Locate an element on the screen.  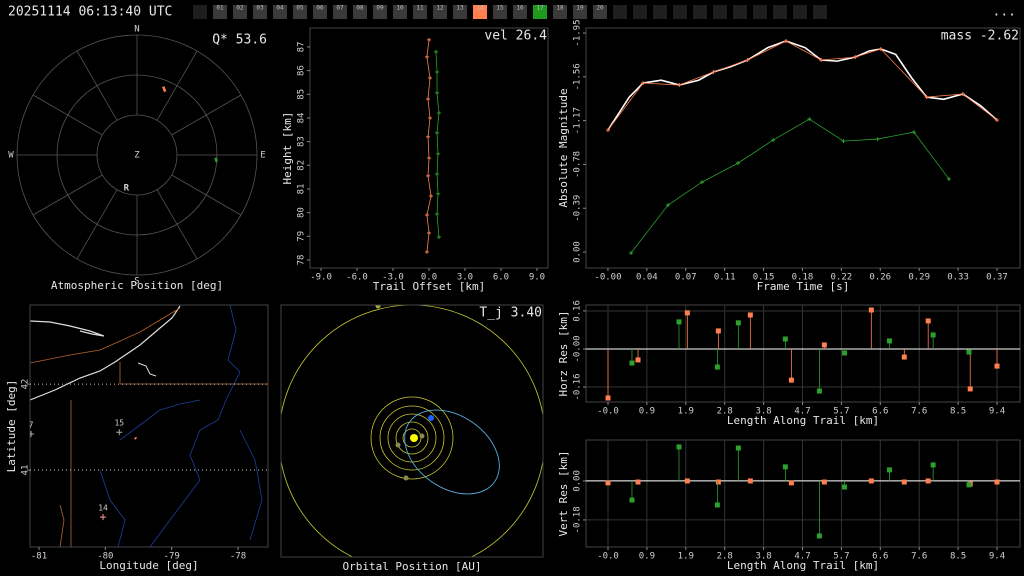
direction-label: S is located at coordinates (136, 282).